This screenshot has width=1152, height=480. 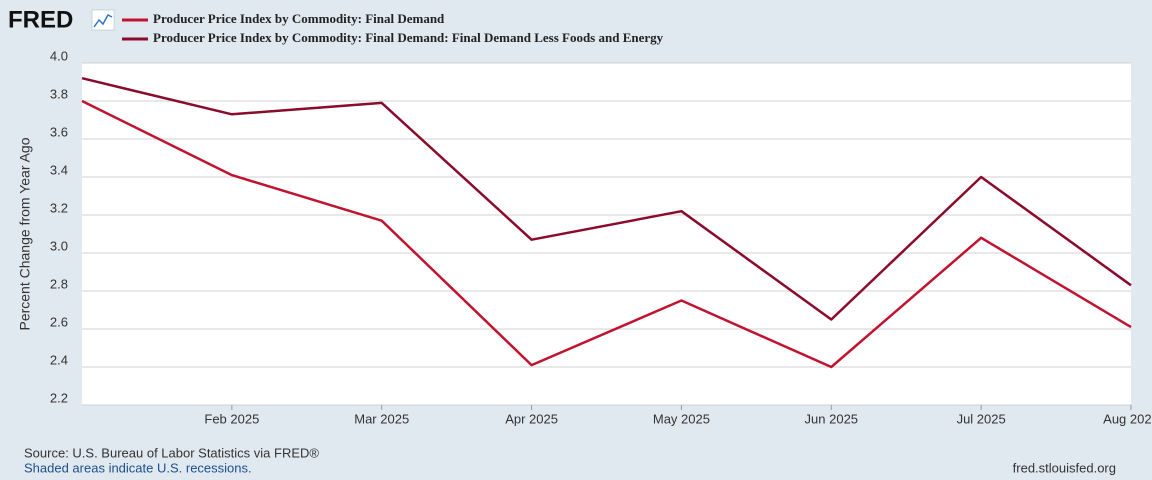 I want to click on y-tick-label: 4.0, so click(x=59, y=55).